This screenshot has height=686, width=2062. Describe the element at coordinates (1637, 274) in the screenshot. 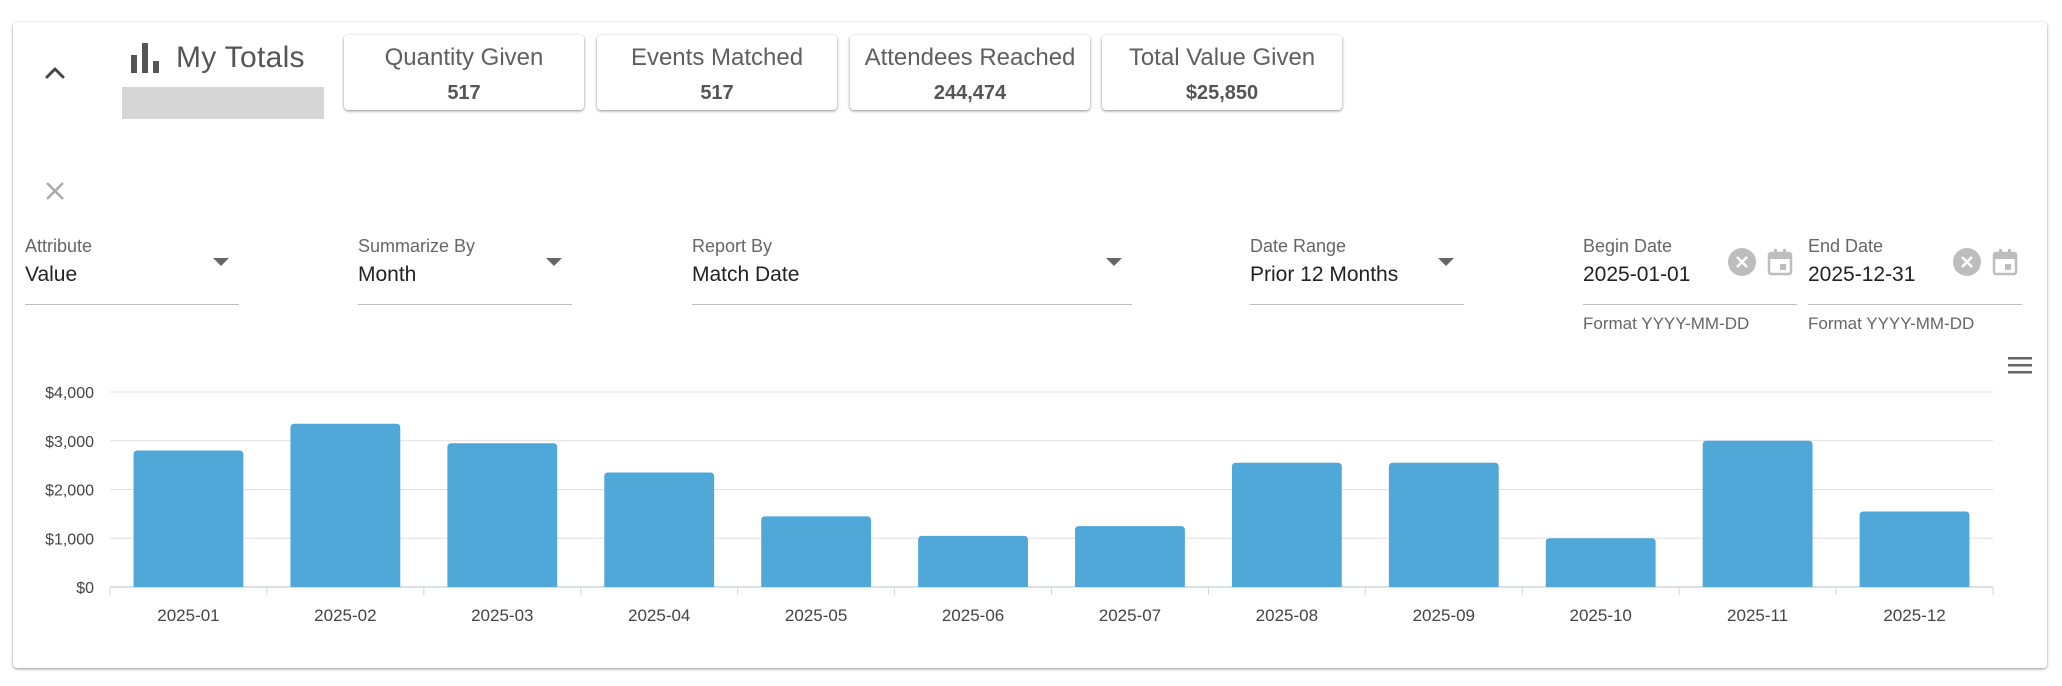

I see `begin-date-value: 2025-01-01` at that location.